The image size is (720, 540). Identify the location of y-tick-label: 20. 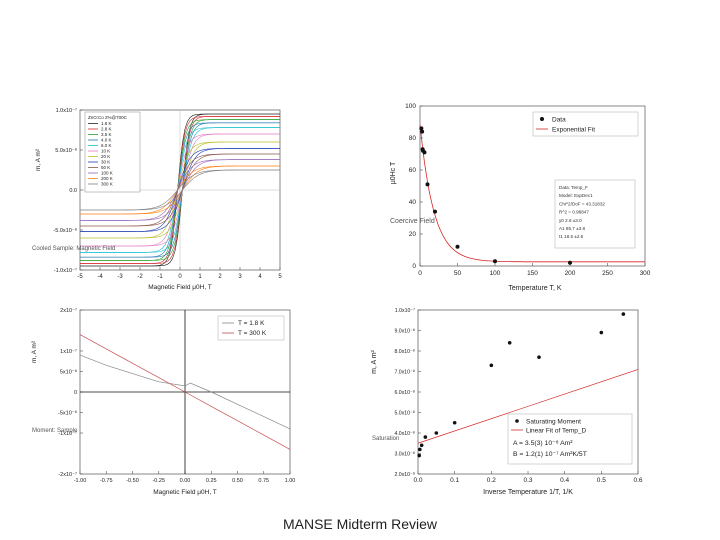
(413, 234).